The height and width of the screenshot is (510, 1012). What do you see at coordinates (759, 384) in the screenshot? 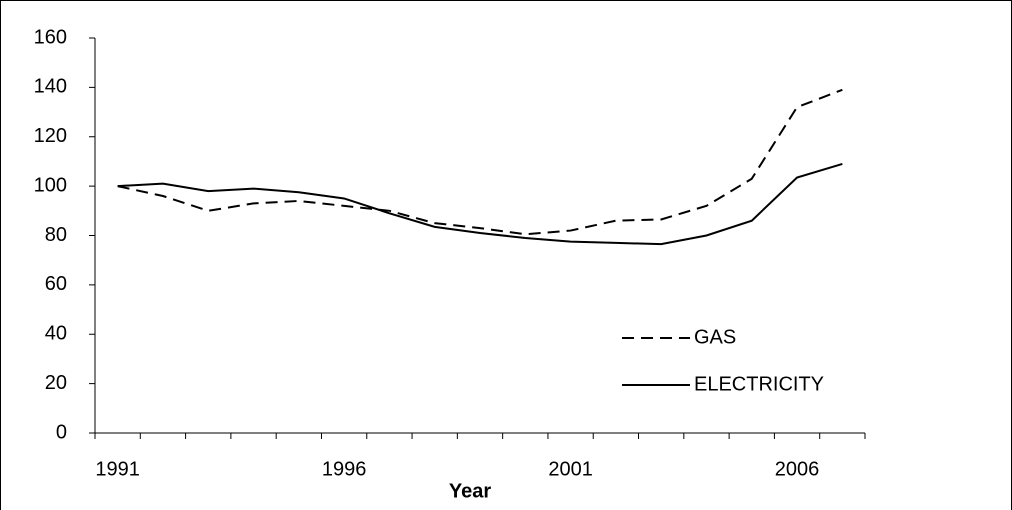
I see `legend-label: ELECTRICITY` at bounding box center [759, 384].